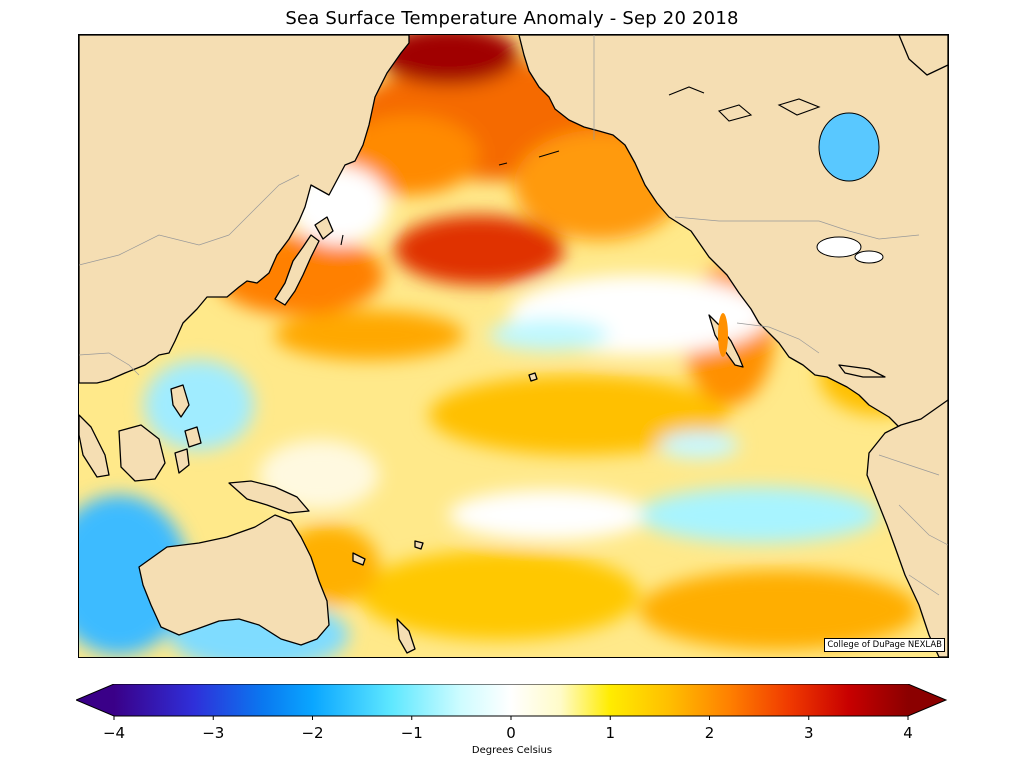  I want to click on colorbar, so click(512, 702).